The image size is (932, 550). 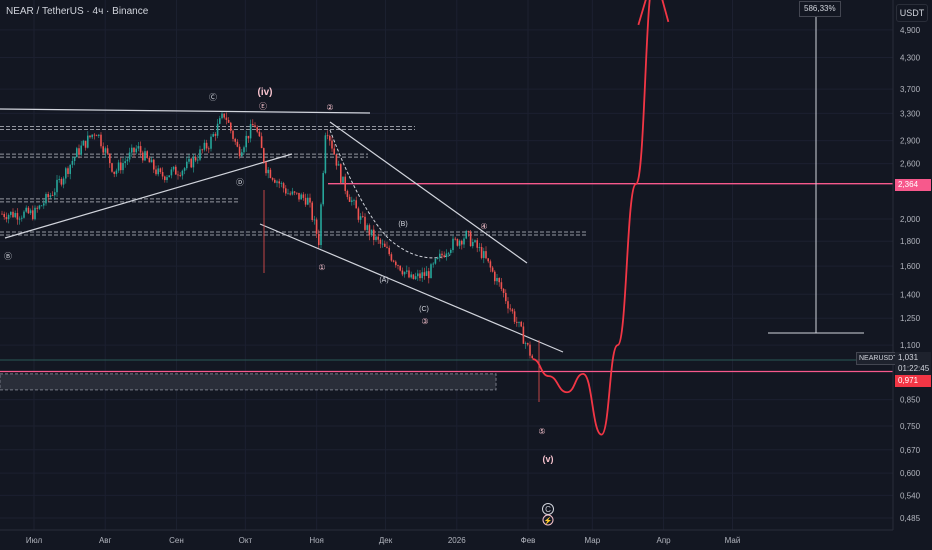 What do you see at coordinates (733, 540) in the screenshot?
I see `time-tick-label: Май` at bounding box center [733, 540].